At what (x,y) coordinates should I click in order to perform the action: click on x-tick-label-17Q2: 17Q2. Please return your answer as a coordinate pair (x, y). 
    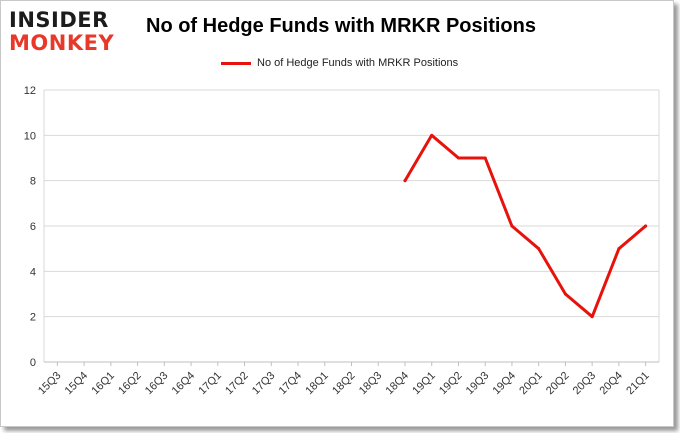
    Looking at the image, I should click on (237, 384).